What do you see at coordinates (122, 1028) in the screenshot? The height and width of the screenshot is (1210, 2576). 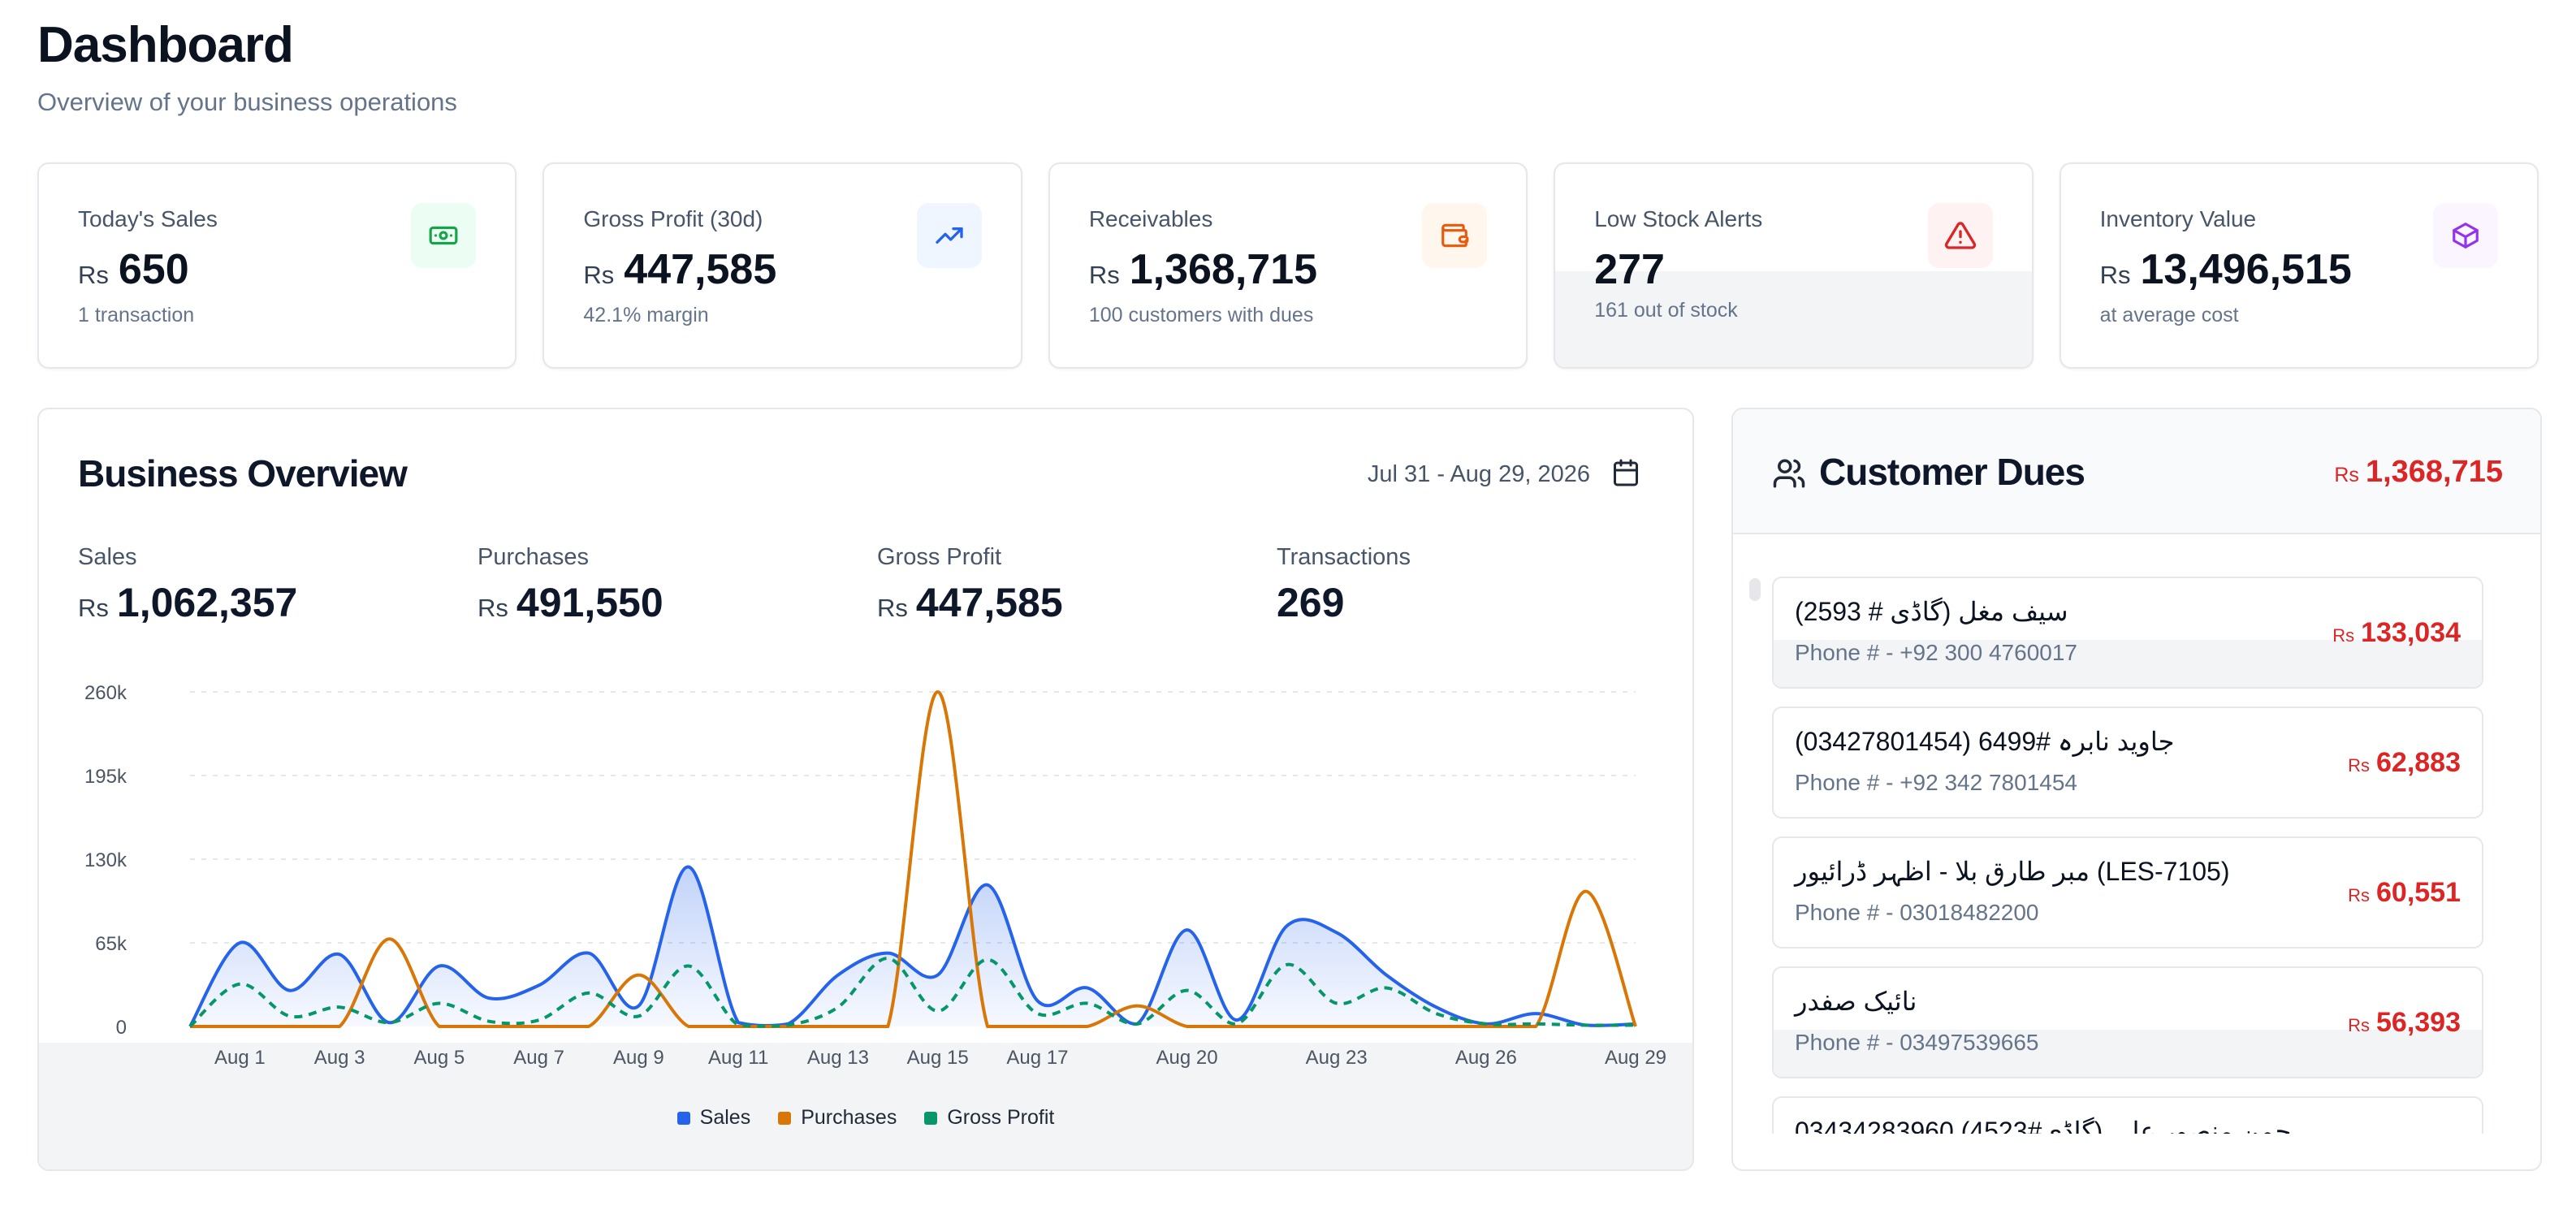 I see `y-tick-label: 0` at bounding box center [122, 1028].